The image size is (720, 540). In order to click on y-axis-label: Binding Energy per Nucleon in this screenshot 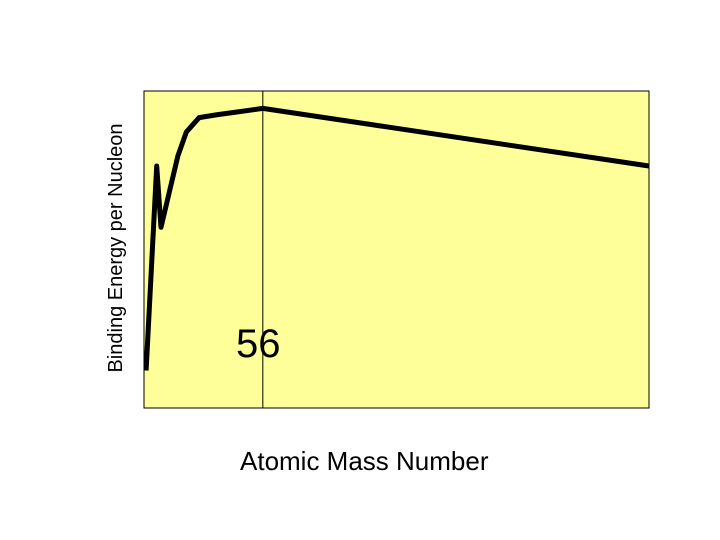, I will do `click(116, 248)`.